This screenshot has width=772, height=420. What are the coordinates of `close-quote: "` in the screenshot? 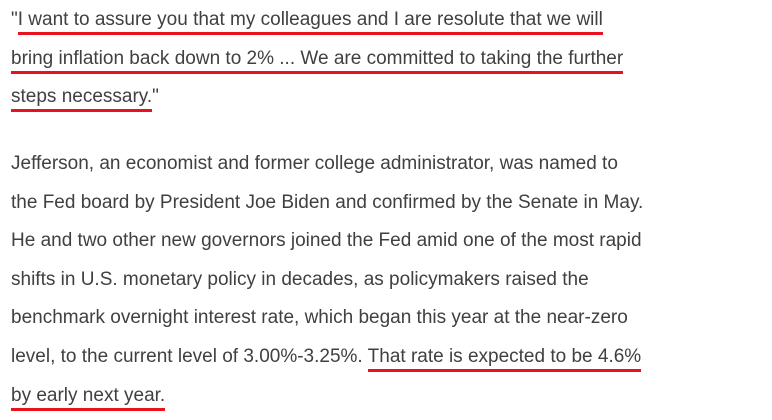 It's located at (155, 97).